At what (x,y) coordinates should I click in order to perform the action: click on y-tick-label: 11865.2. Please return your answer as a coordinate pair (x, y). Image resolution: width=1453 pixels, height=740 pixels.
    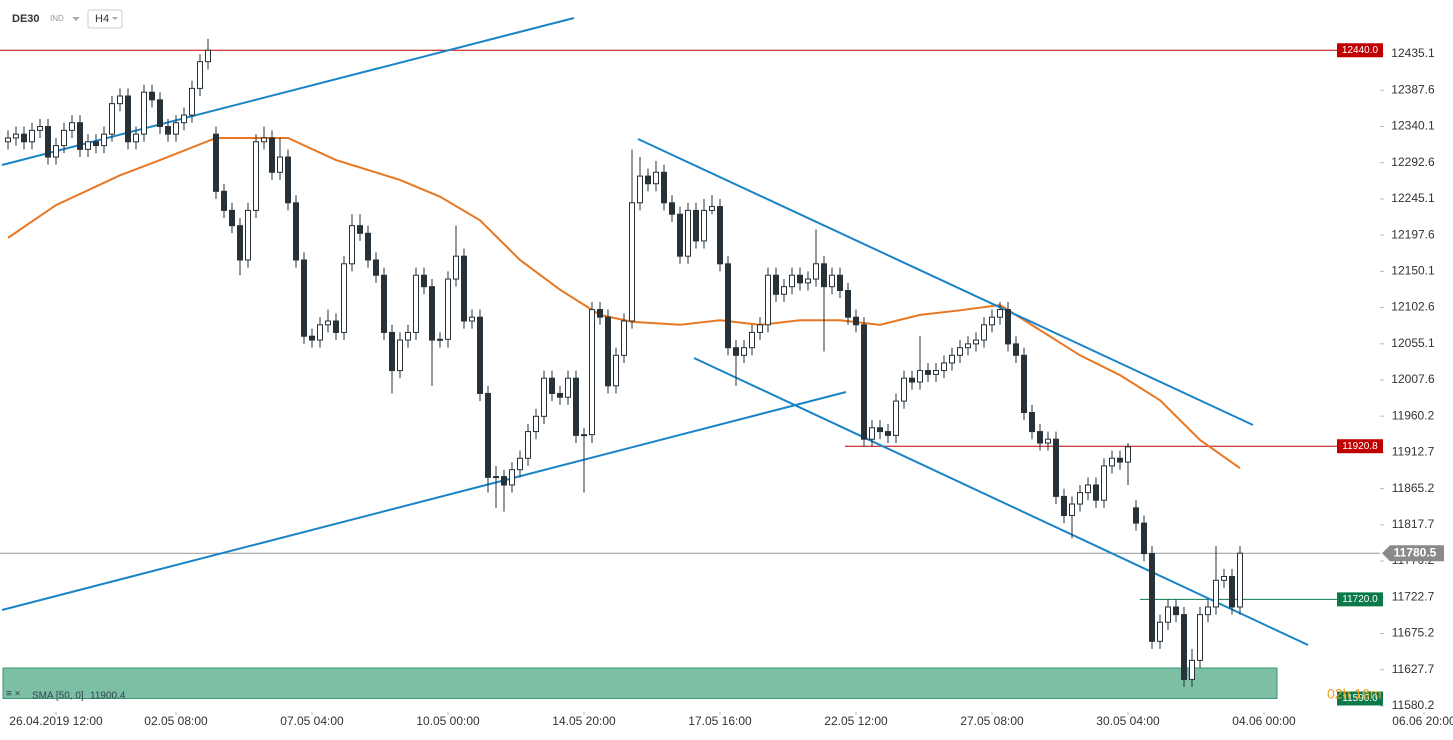
    Looking at the image, I should click on (1413, 488).